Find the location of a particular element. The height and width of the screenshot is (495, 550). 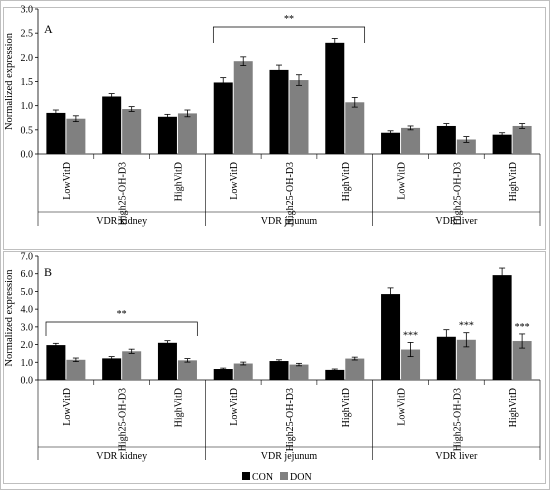

y-tick-label: 4.0 is located at coordinates (27, 310).